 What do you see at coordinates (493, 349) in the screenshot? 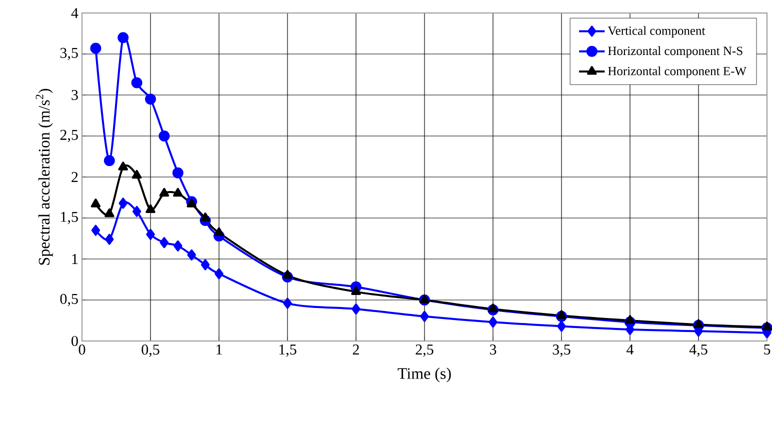
I see `x-tick-label: 3` at bounding box center [493, 349].